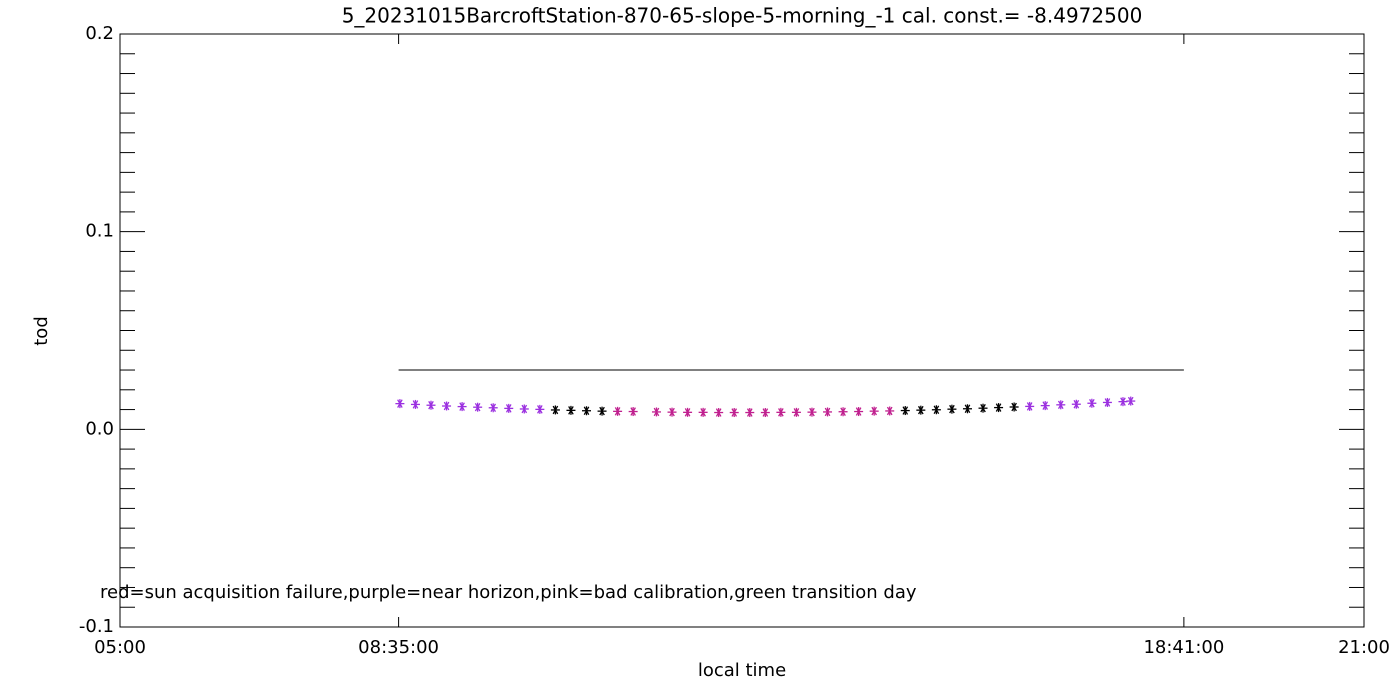  What do you see at coordinates (99, 428) in the screenshot?
I see `y-tick-label: 0.0` at bounding box center [99, 428].